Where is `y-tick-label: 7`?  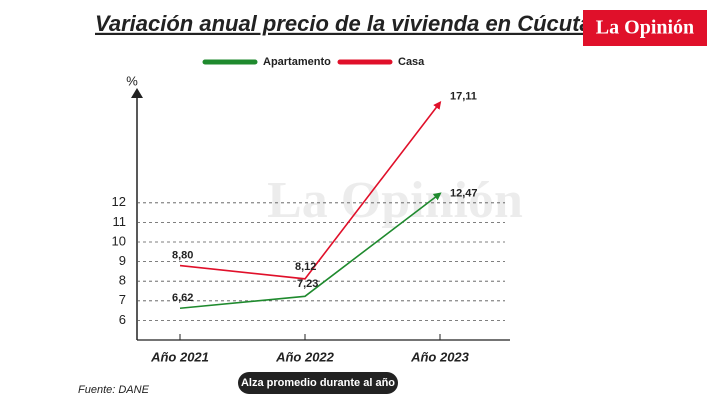
y-tick-label: 7 is located at coordinates (122, 299).